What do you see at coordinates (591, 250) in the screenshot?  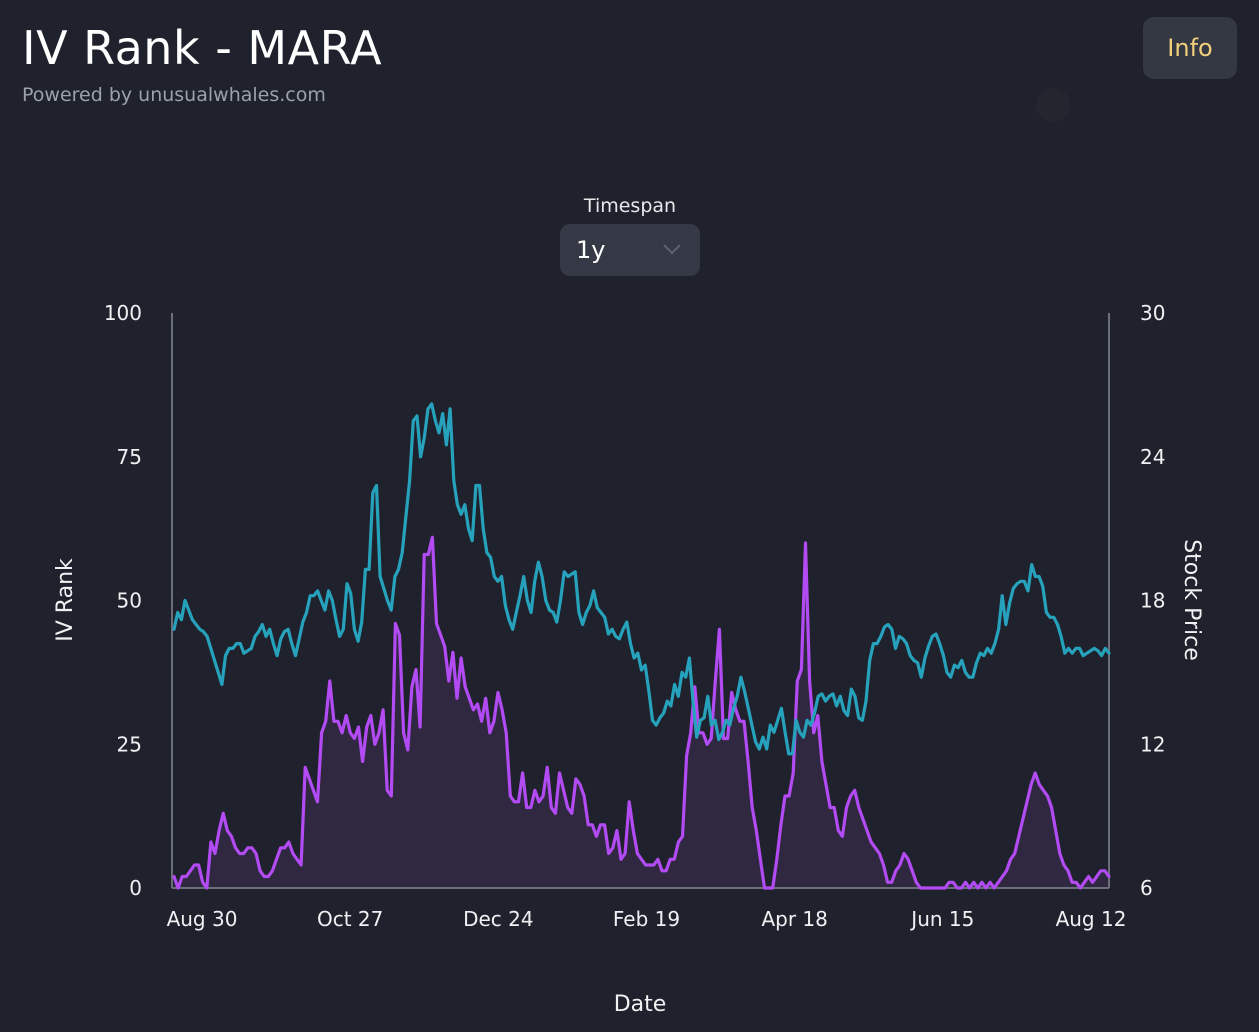 I see `timespan-selected-value: 1y` at bounding box center [591, 250].